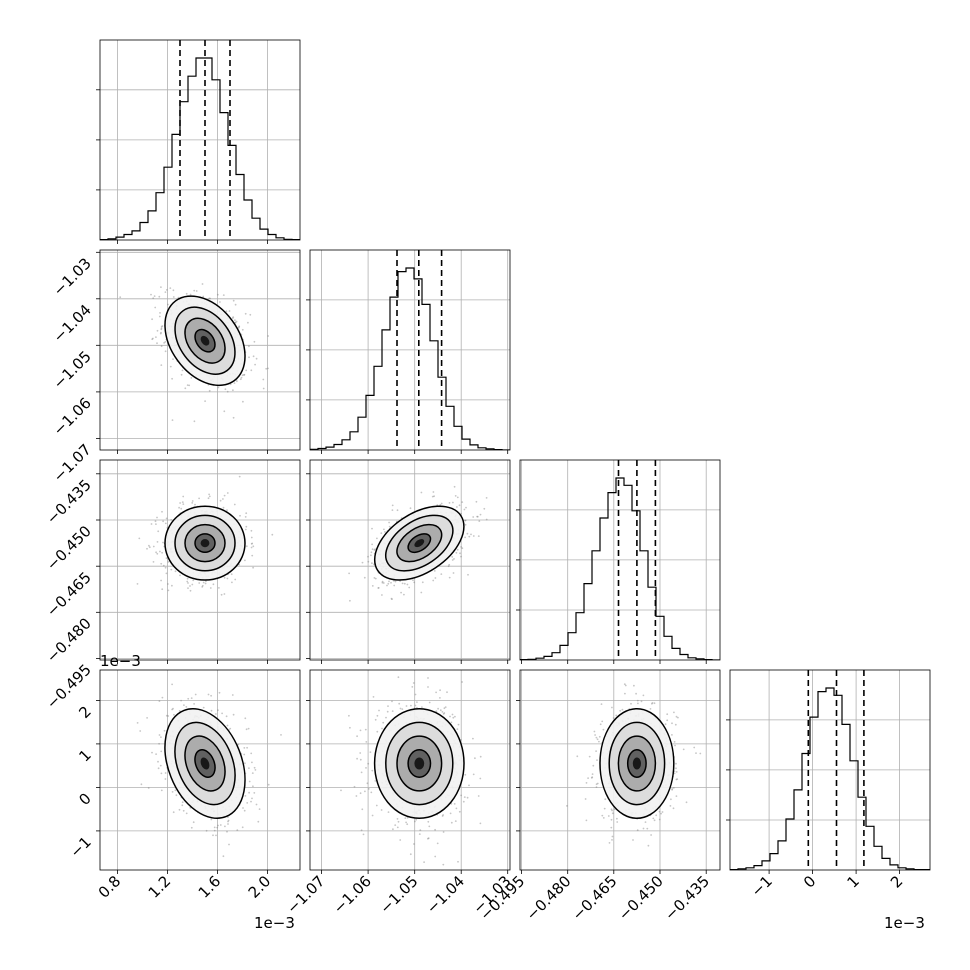 Image resolution: width=970 pixels, height=970 pixels. Describe the element at coordinates (205, 340) in the screenshot. I see `density-shade` at that location.